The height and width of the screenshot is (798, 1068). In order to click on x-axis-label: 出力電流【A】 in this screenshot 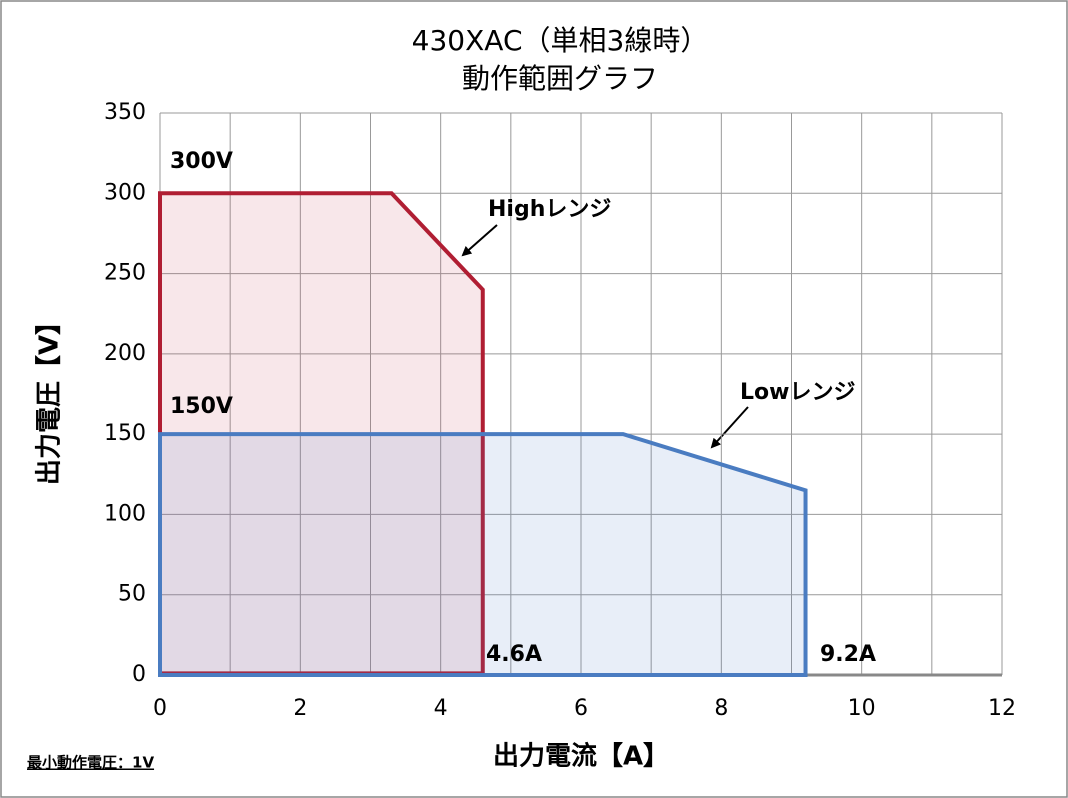, I will do `click(581, 757)`.